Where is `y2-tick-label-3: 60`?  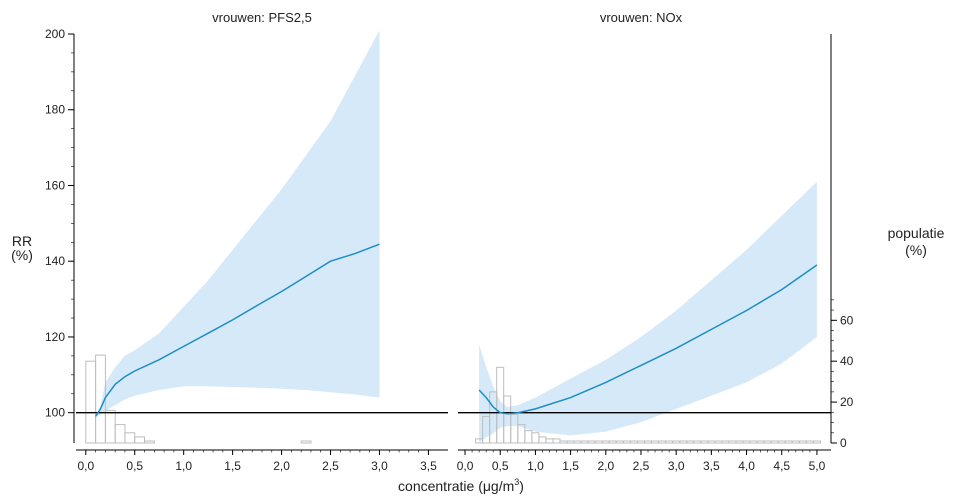
y2-tick-label-3: 60 is located at coordinates (847, 320).